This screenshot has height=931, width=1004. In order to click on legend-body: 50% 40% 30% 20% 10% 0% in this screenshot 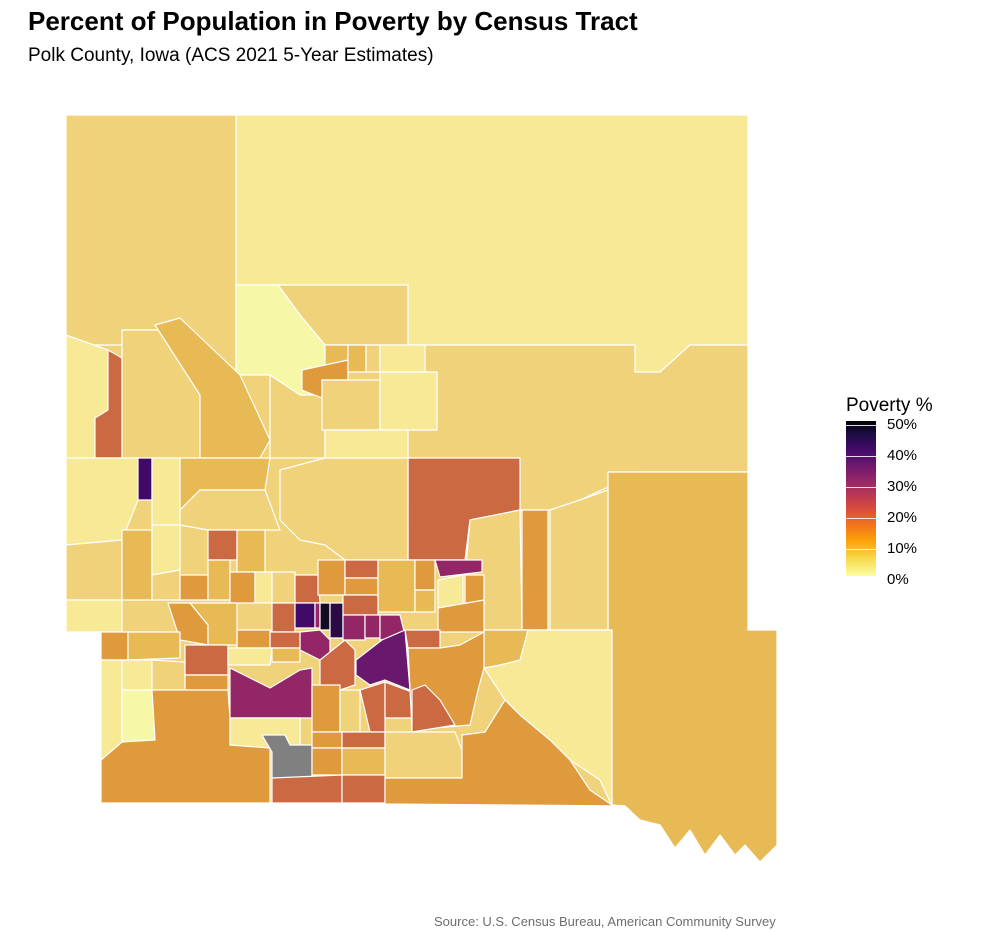, I will do `click(889, 502)`.